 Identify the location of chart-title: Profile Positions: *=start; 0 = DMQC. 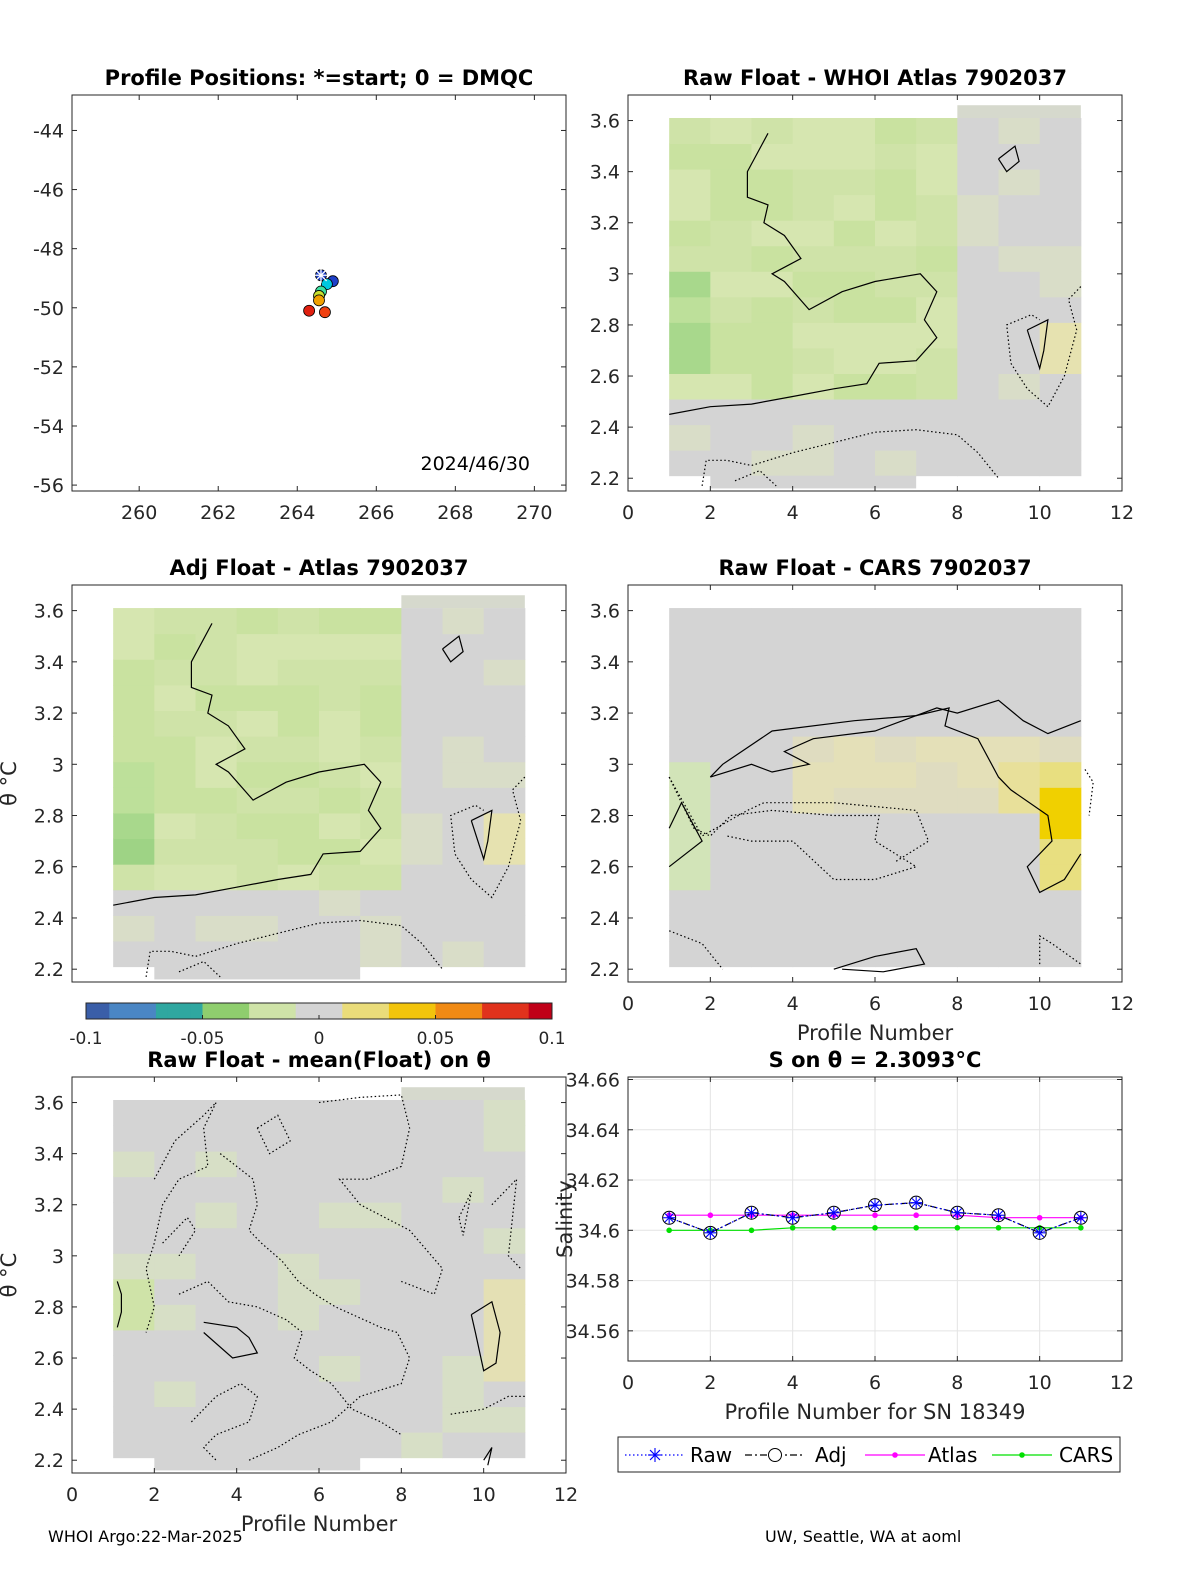
(319, 78).